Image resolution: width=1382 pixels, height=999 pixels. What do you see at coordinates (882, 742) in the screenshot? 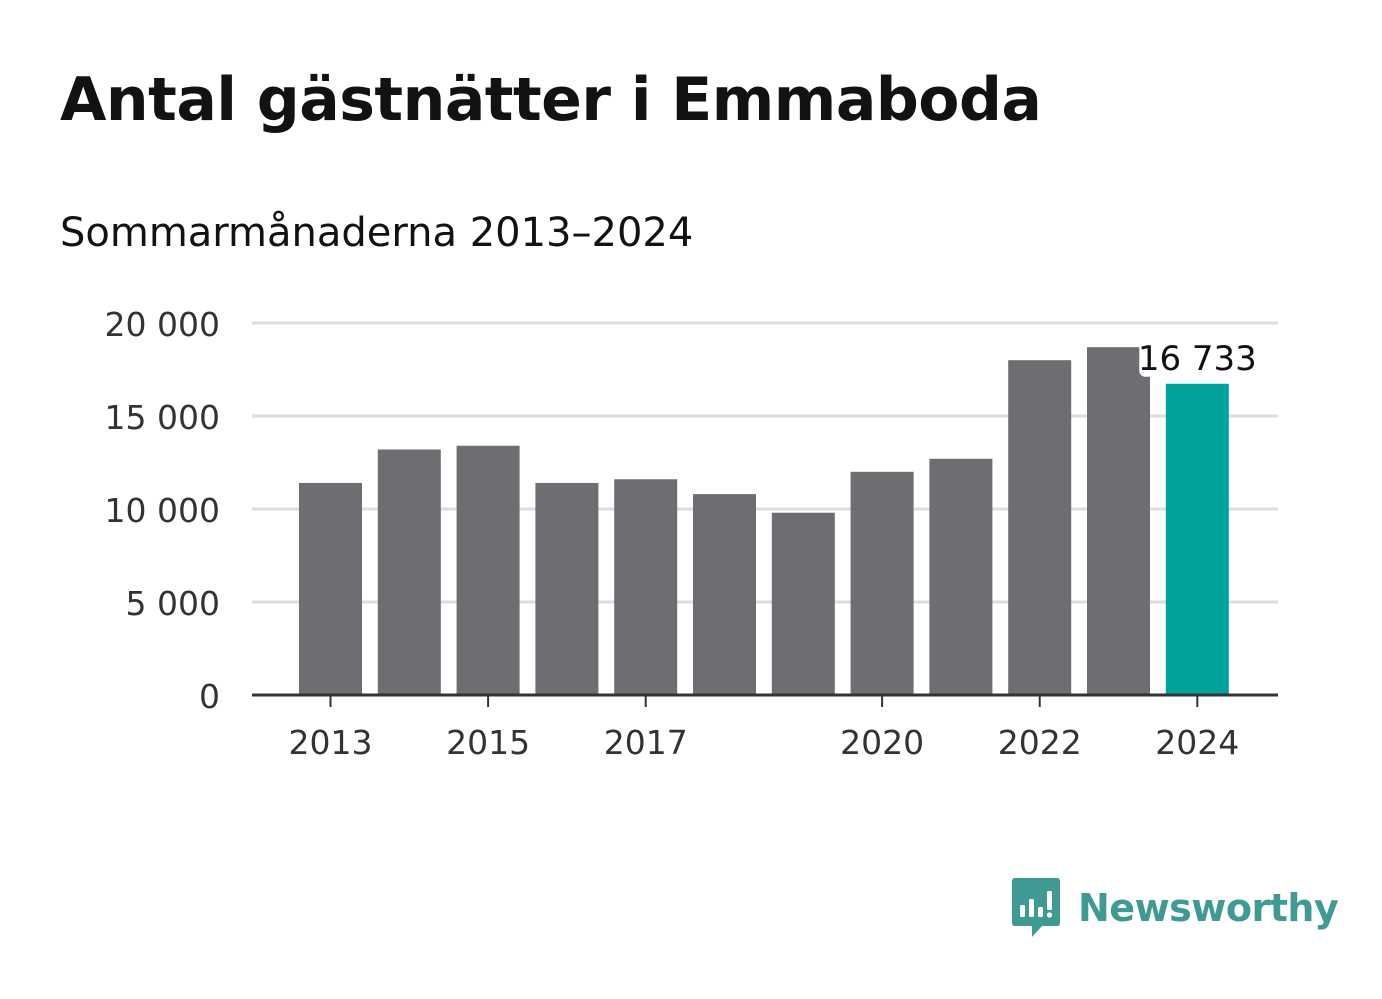
I see `x-tick-label: 2020` at bounding box center [882, 742].